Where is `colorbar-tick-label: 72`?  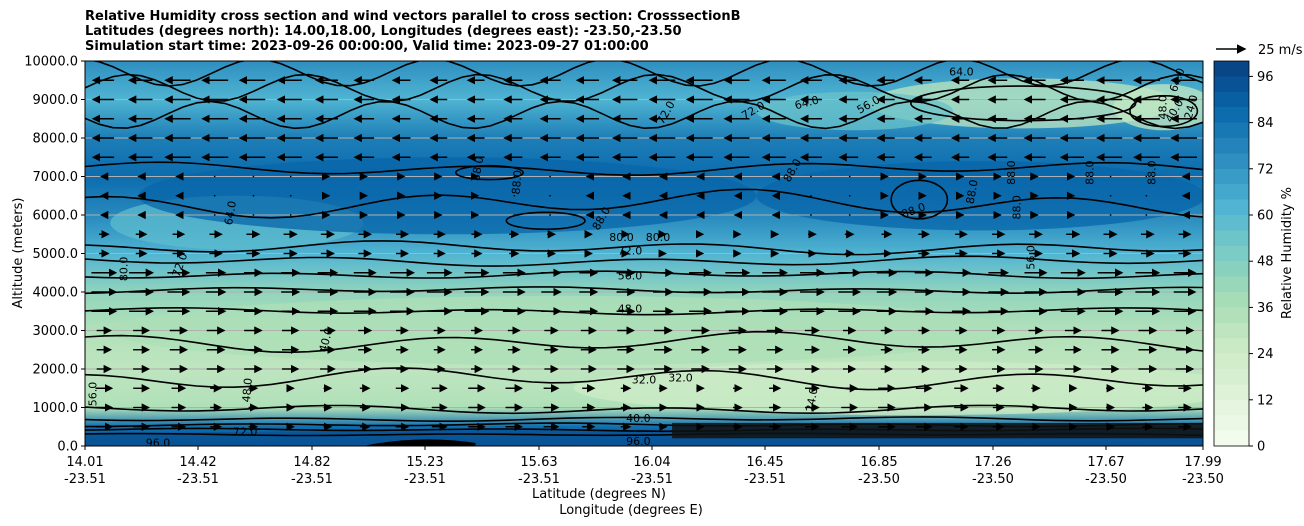 colorbar-tick-label: 72 is located at coordinates (1265, 169).